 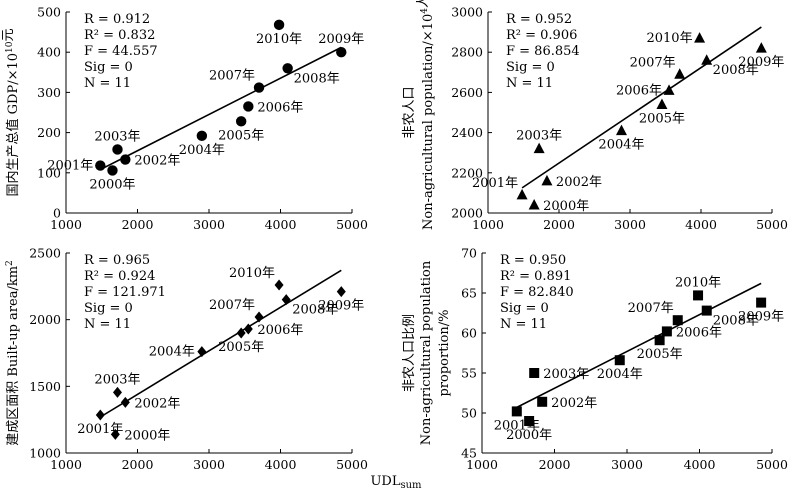 What do you see at coordinates (467, 132) in the screenshot?
I see `y-tick-label: 2400` at bounding box center [467, 132].